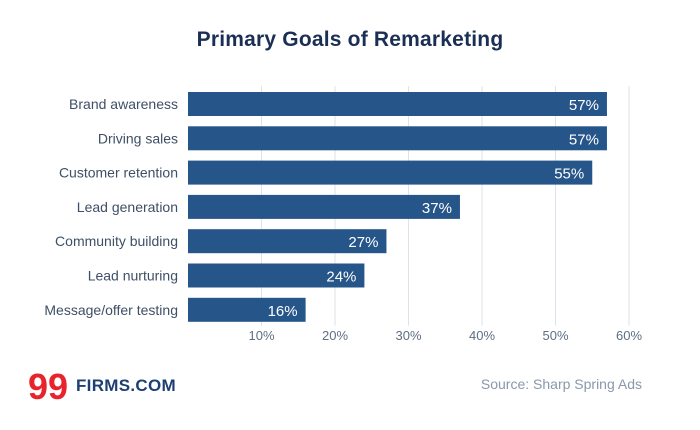  I want to click on x-tick-label: 20%, so click(335, 335).